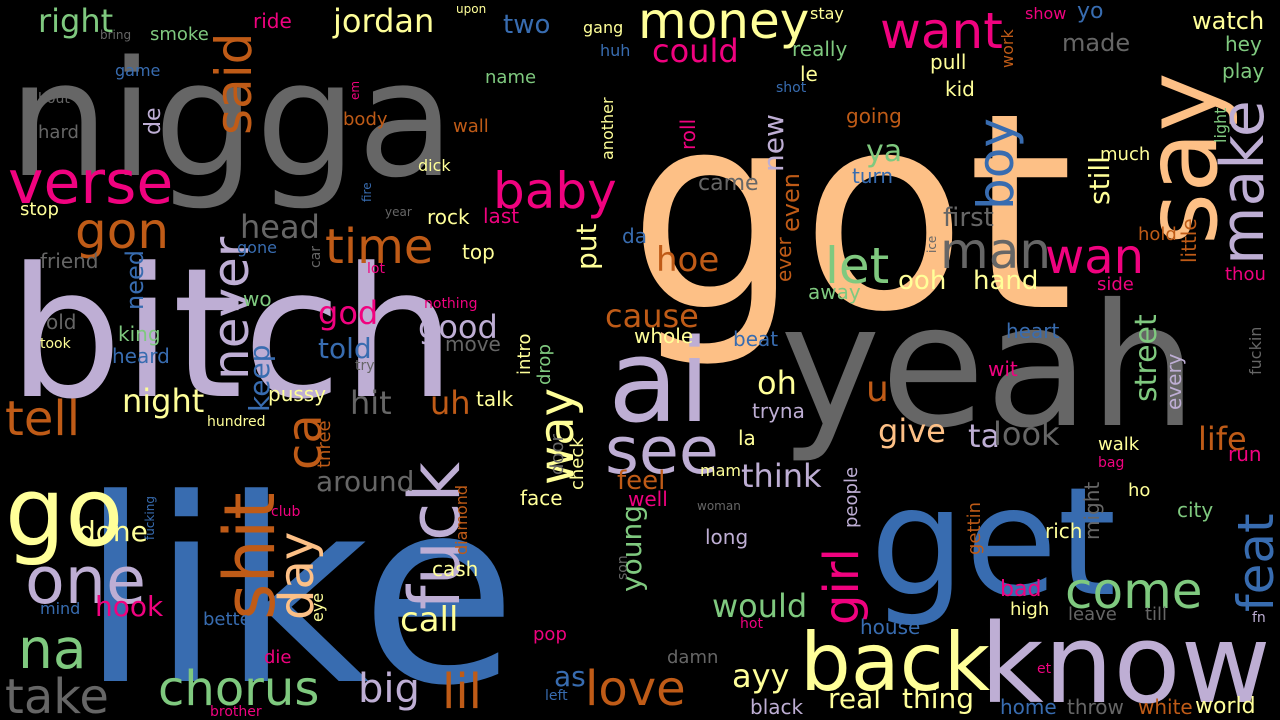  What do you see at coordinates (662, 452) in the screenshot?
I see `cloud-word: see` at bounding box center [662, 452].